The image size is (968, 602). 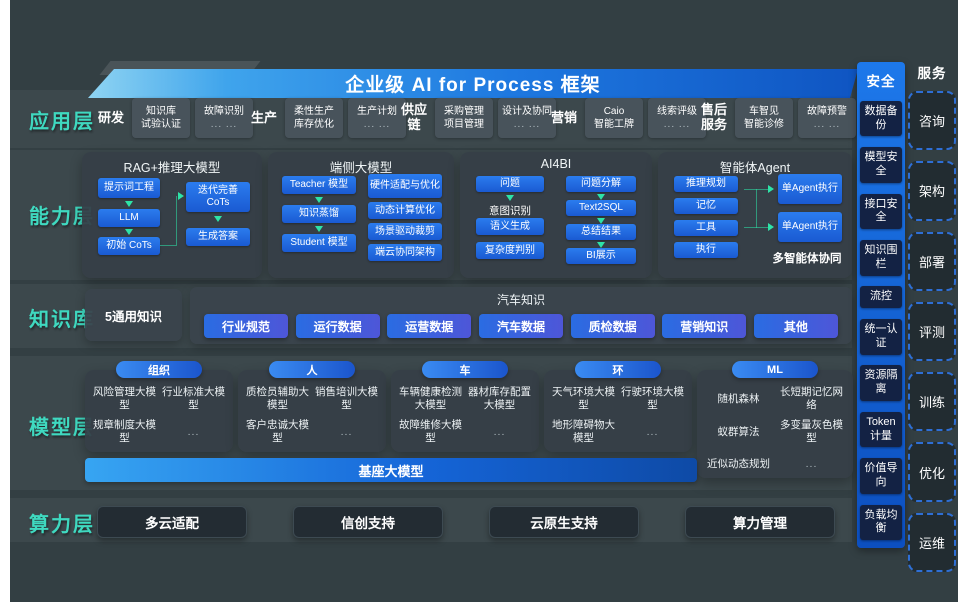 I want to click on flow-box: 工具, so click(x=706, y=228).